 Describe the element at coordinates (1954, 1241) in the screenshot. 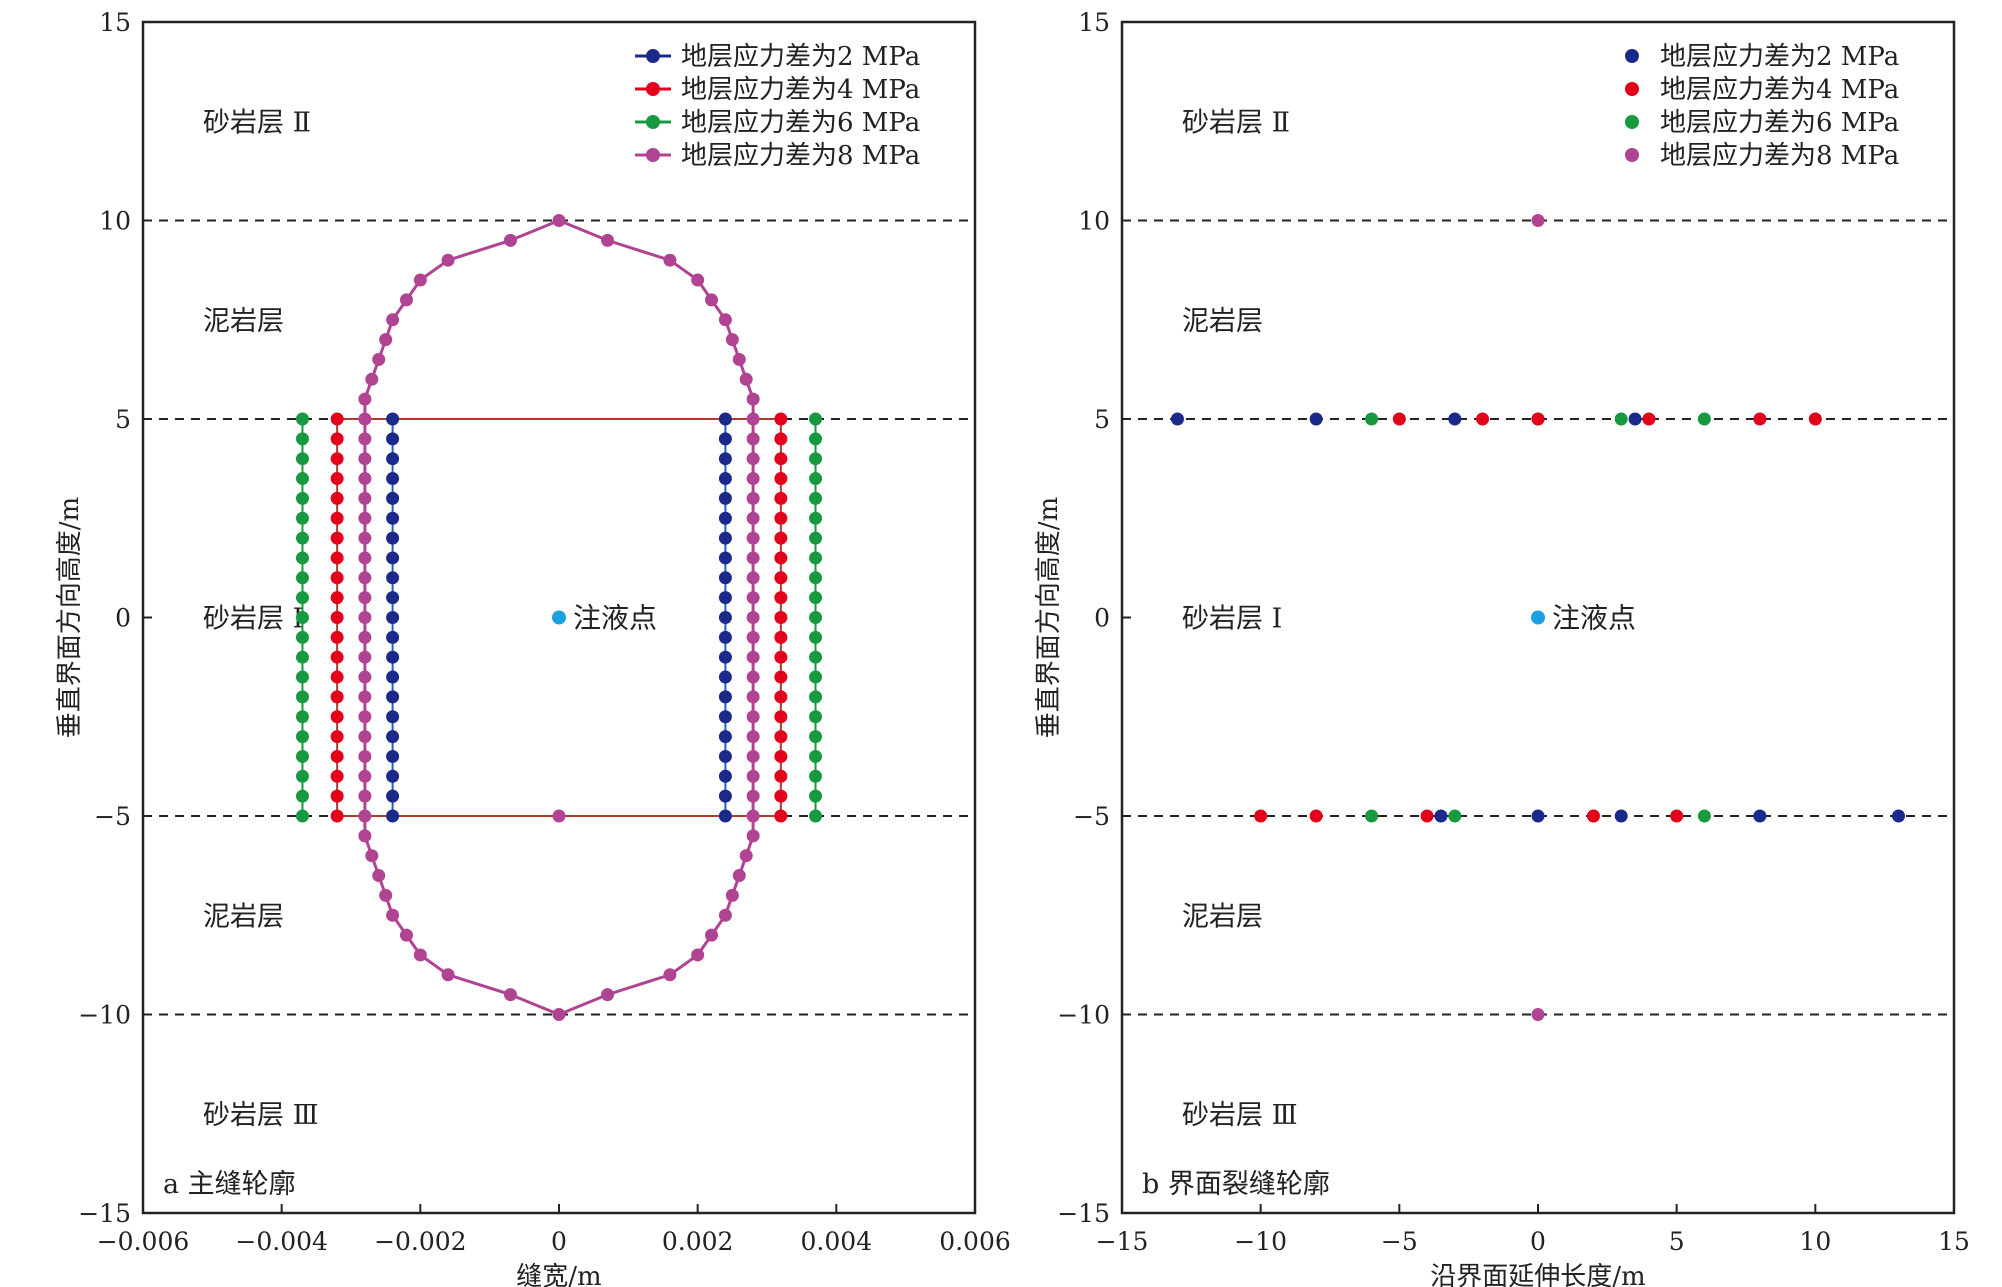

I see `x-tick-label: 15` at that location.